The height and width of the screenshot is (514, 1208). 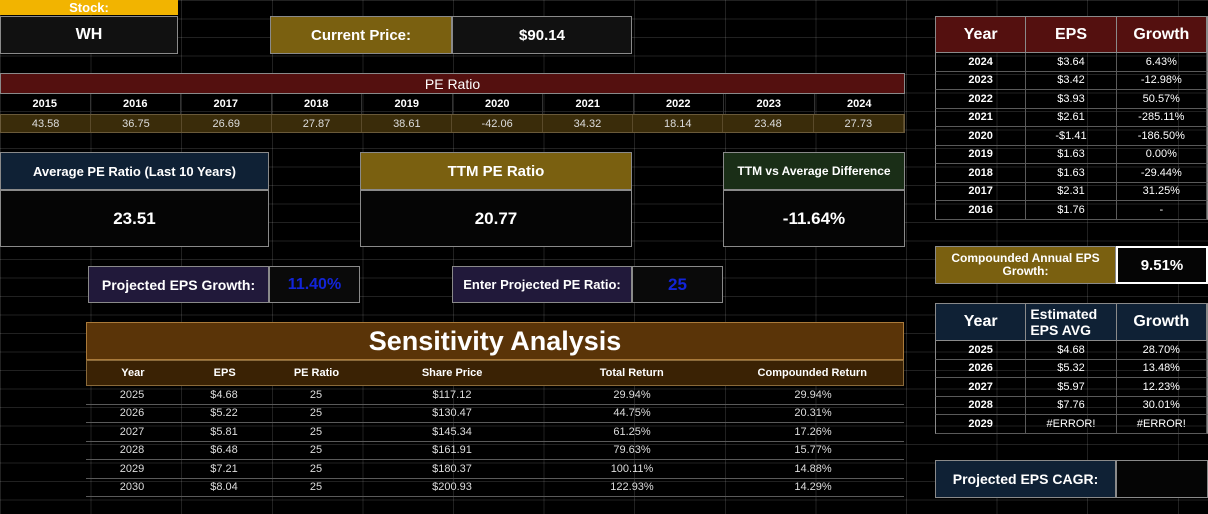 What do you see at coordinates (224, 413) in the screenshot?
I see `sensitivity-cell: $5.22` at bounding box center [224, 413].